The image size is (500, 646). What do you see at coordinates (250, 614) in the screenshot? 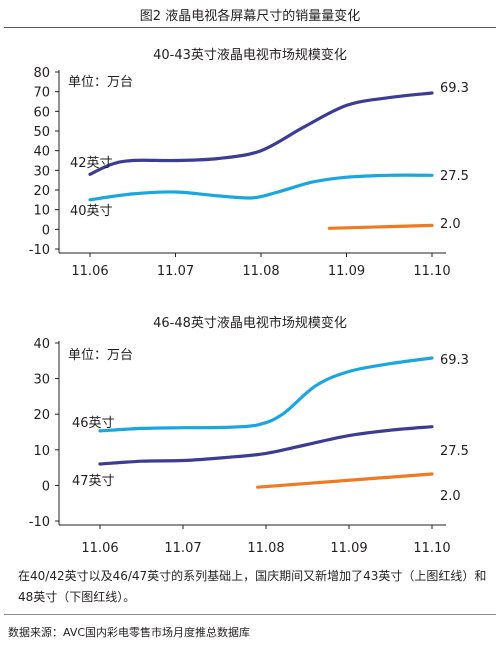
I see `bottom-rule` at bounding box center [250, 614].